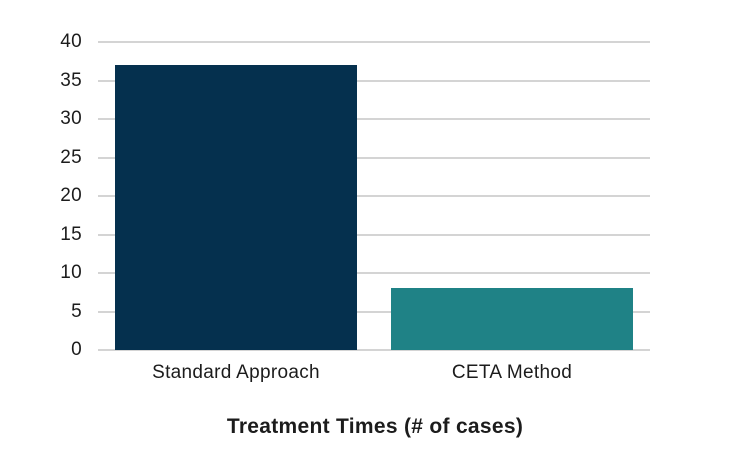 This screenshot has height=473, width=750. Describe the element at coordinates (71, 234) in the screenshot. I see `y-tick-label-15: 15` at that location.